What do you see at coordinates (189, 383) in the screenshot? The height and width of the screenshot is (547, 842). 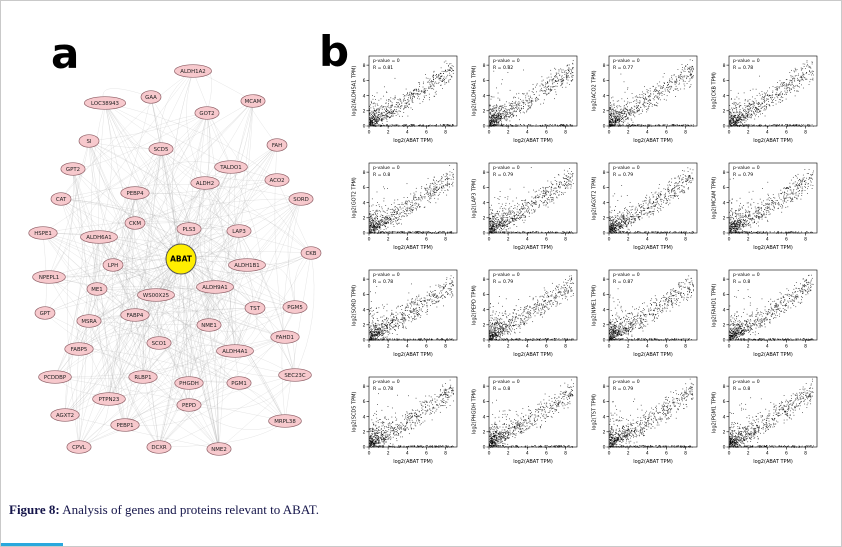 I see `gene-node: PHGDH` at bounding box center [189, 383].